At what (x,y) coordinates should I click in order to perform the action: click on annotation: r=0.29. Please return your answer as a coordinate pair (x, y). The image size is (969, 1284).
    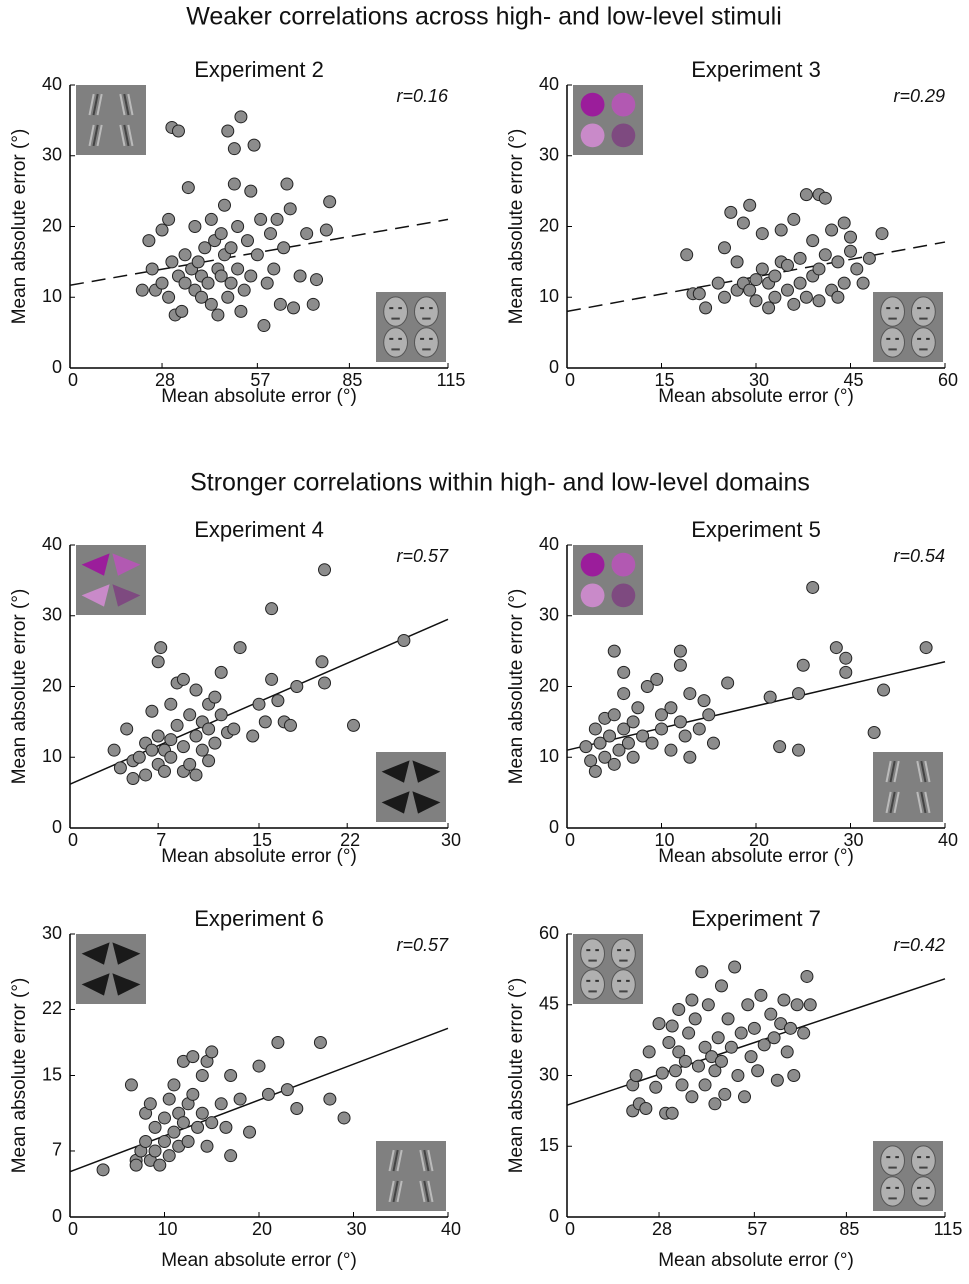
    Looking at the image, I should click on (919, 96).